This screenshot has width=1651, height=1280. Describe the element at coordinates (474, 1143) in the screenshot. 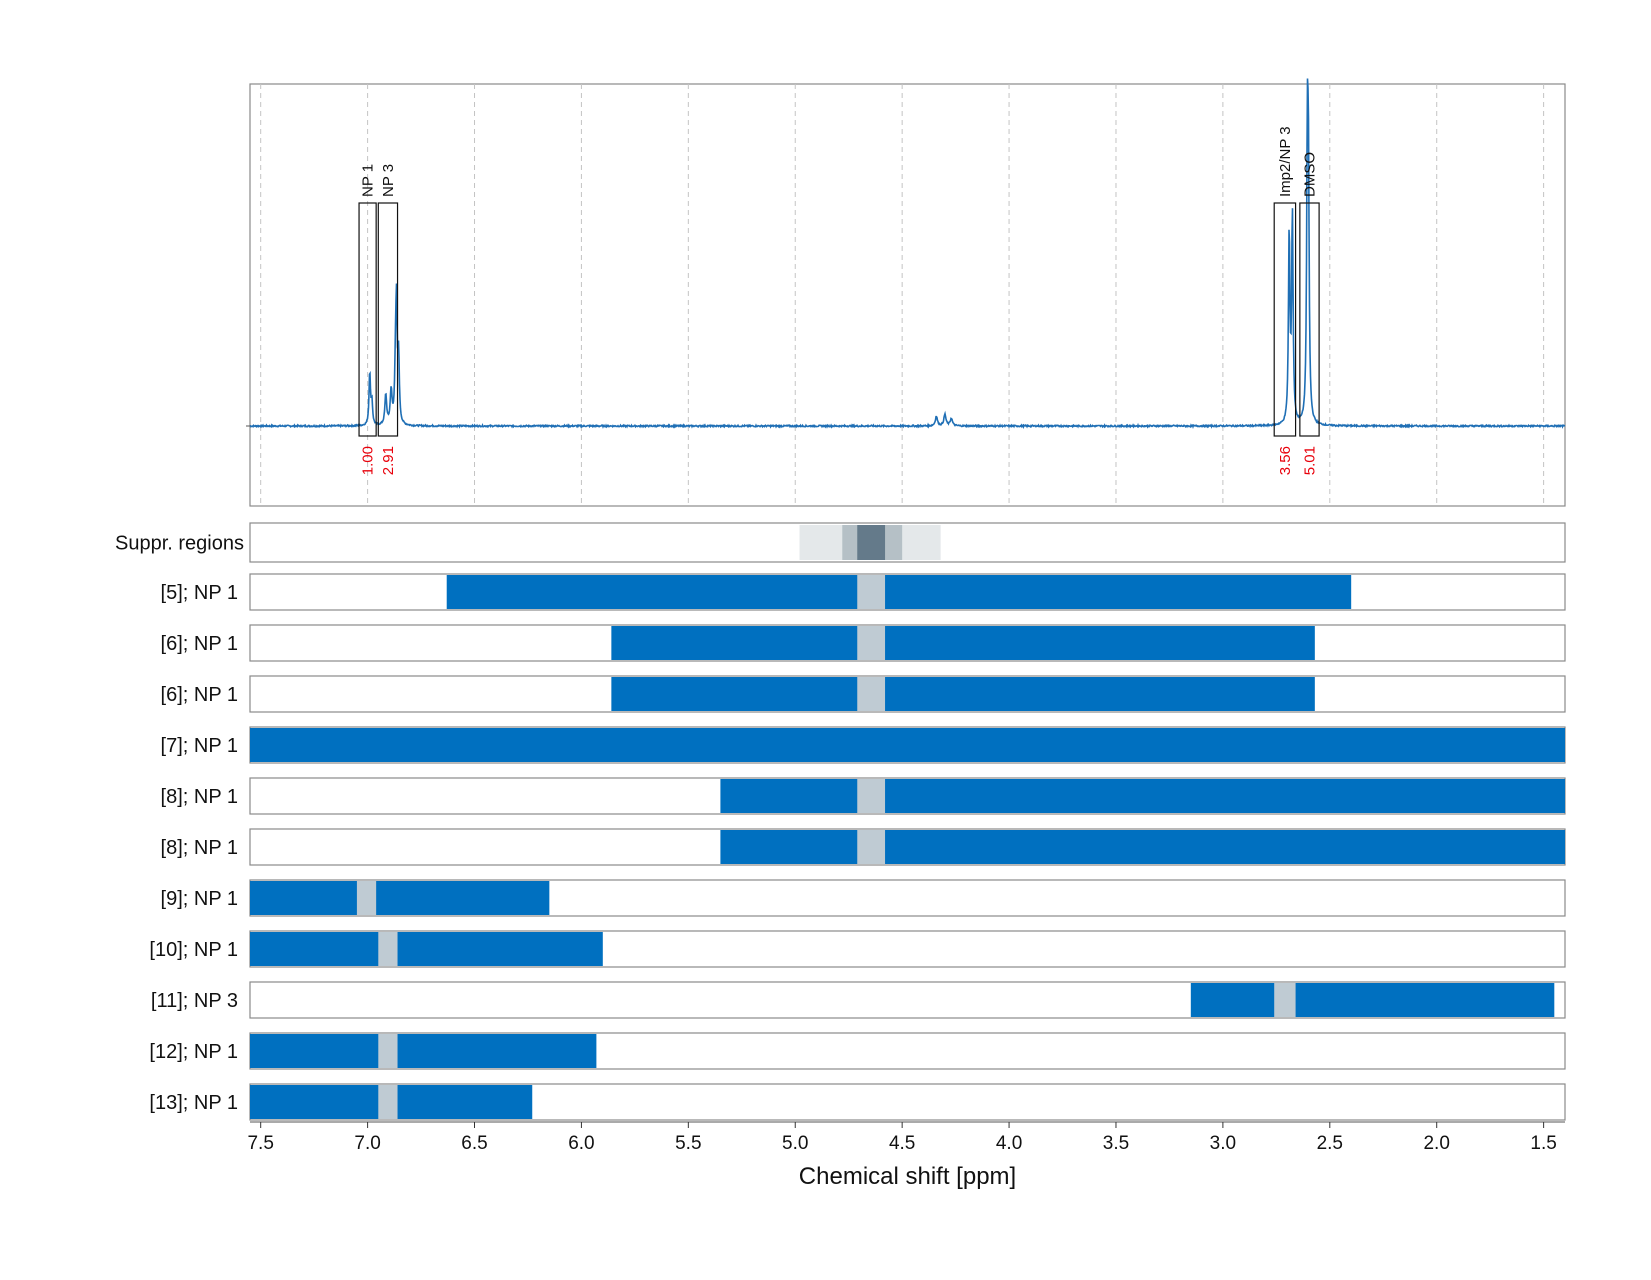

I see `x-tick-label: 6.5` at that location.